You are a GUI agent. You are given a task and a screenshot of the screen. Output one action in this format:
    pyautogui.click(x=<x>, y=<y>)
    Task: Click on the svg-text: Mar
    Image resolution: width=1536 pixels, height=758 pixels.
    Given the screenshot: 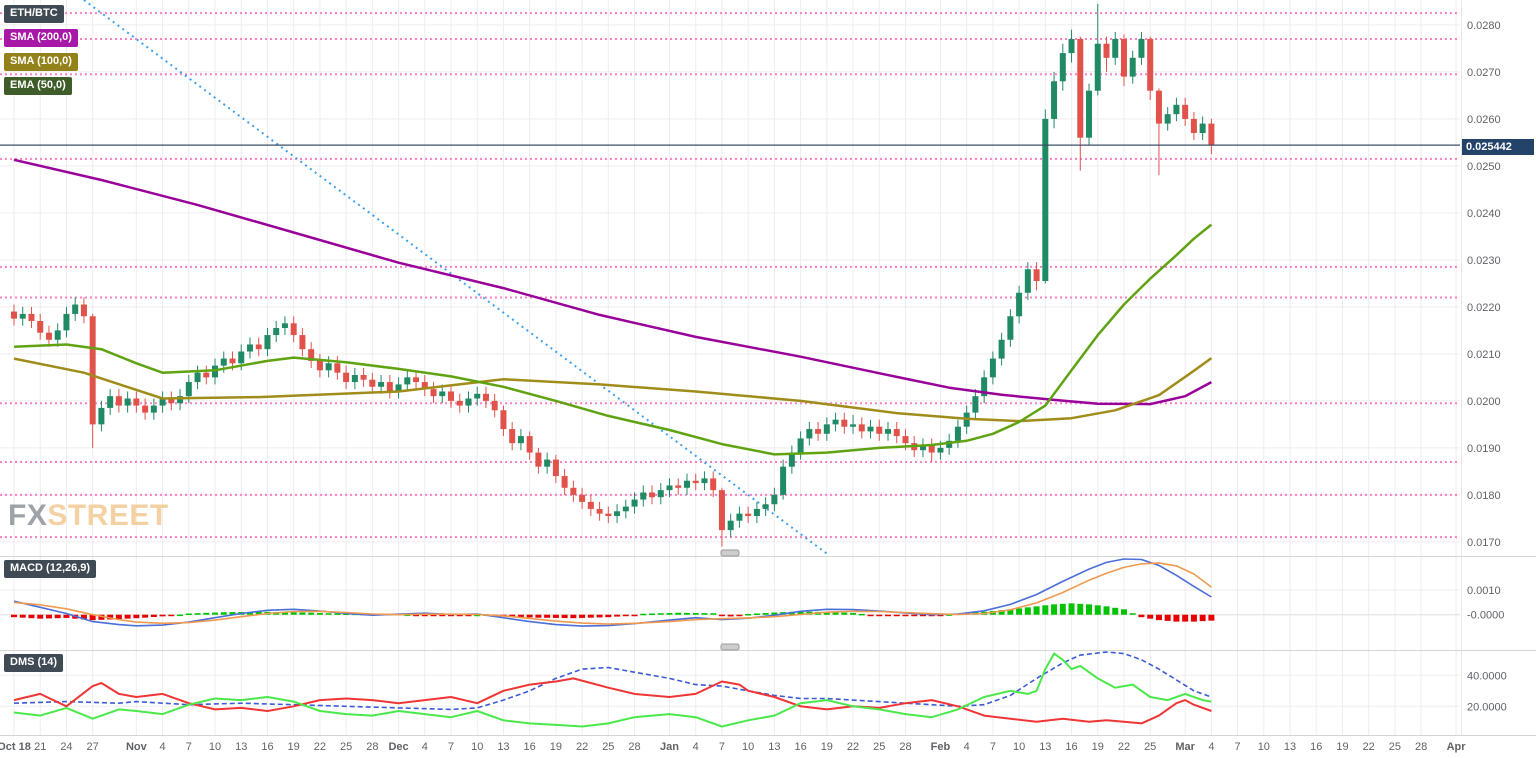 What is the action you would take?
    pyautogui.click(x=1185, y=747)
    